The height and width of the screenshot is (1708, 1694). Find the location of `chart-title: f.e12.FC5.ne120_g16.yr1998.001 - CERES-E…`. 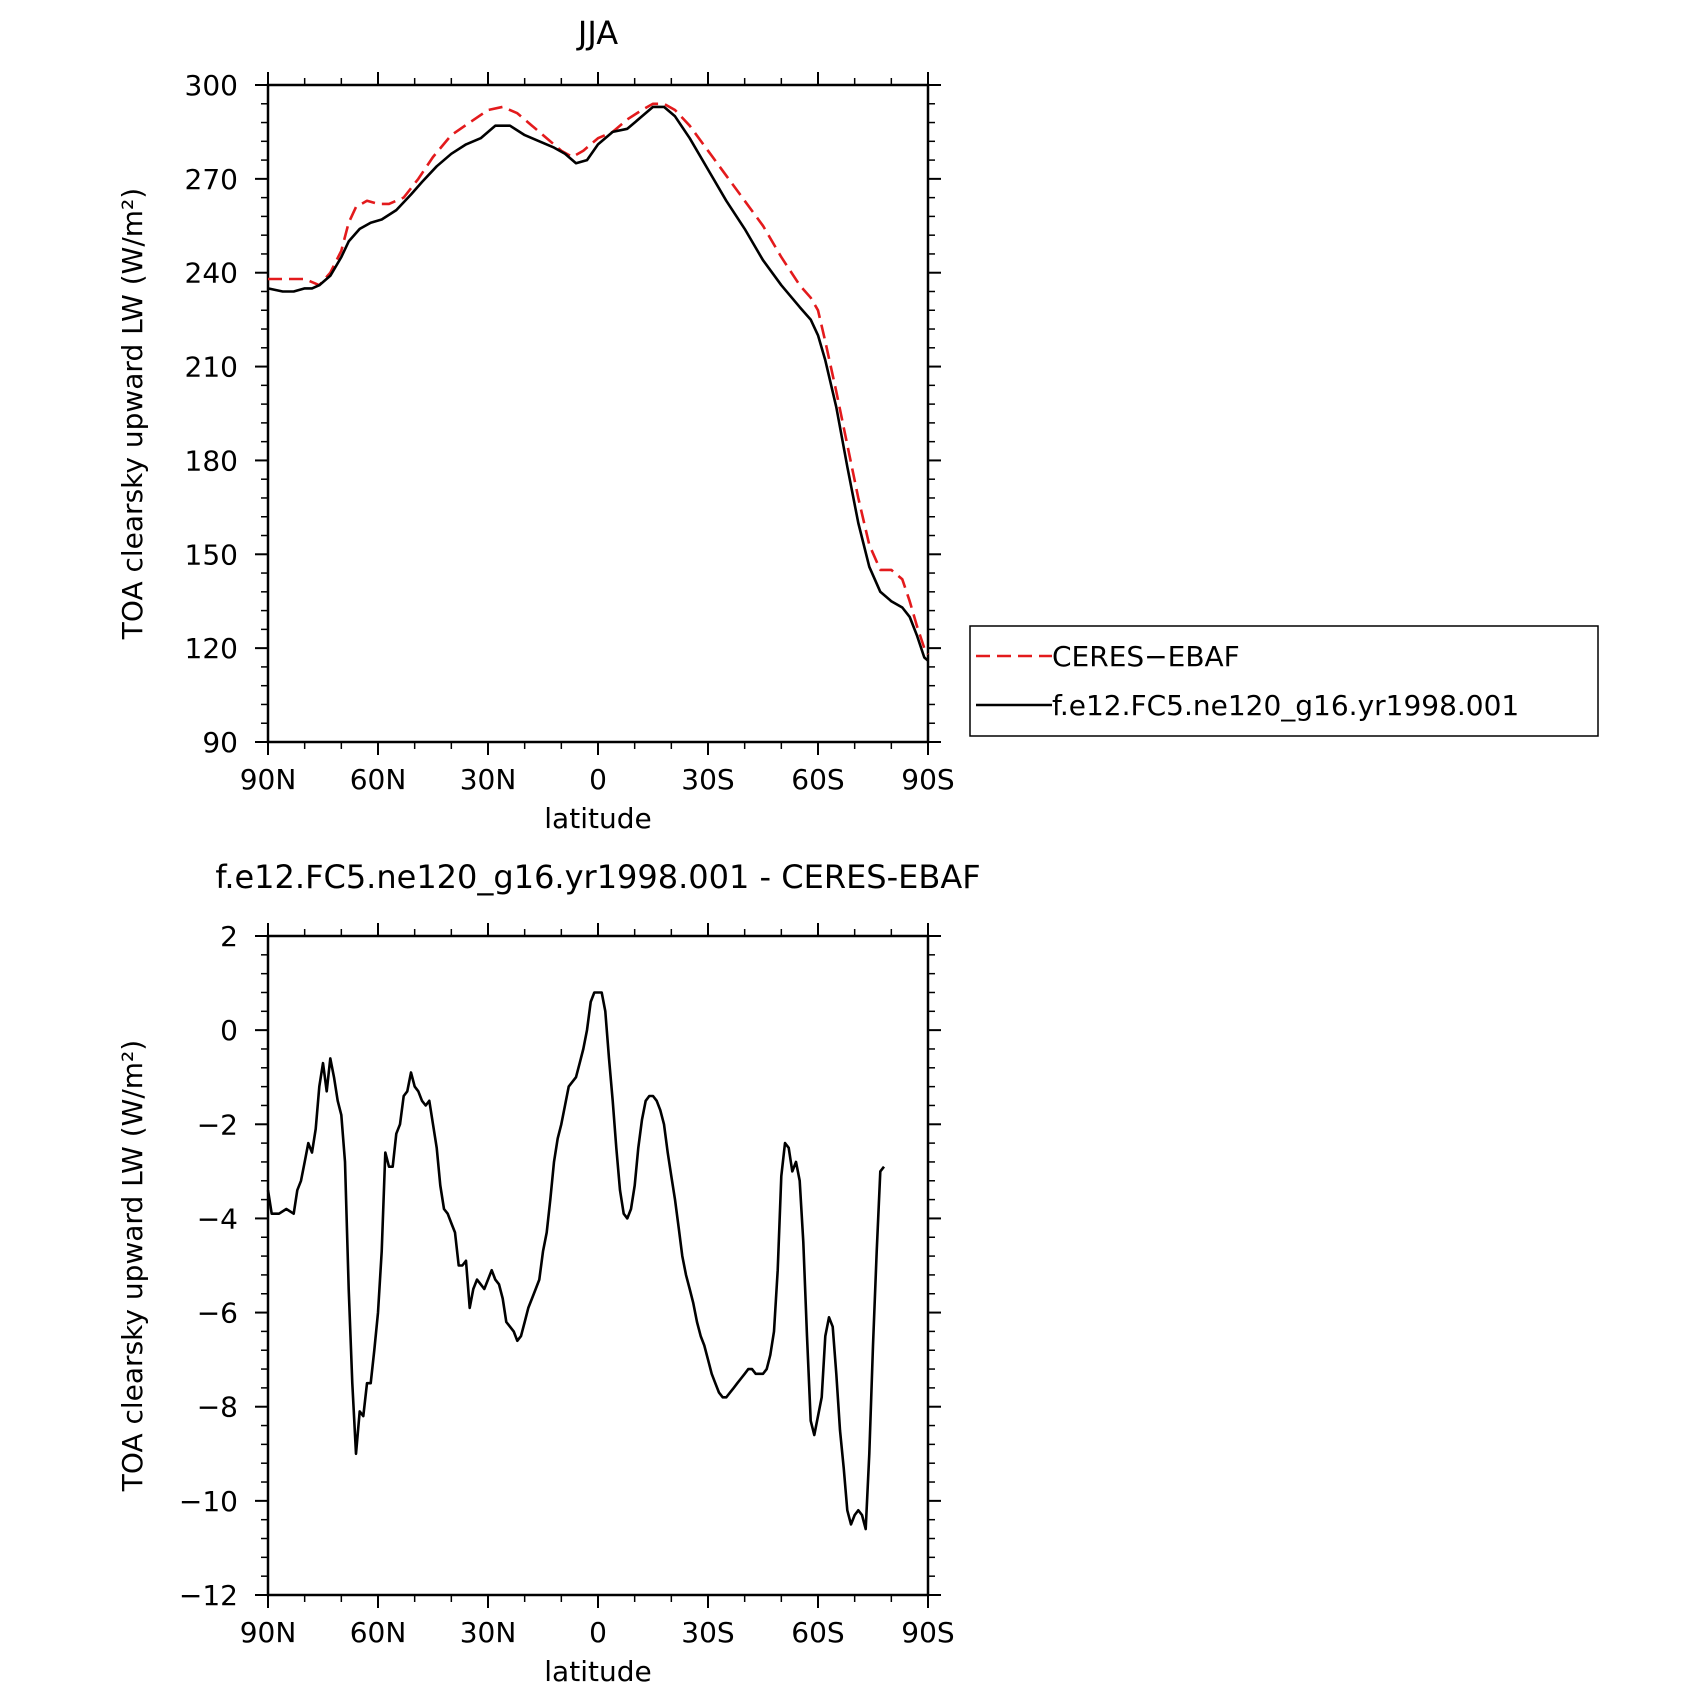

chart-title: f.e12.FC5.ne120_g16.yr1998.001 - CERES-E… is located at coordinates (597, 877).